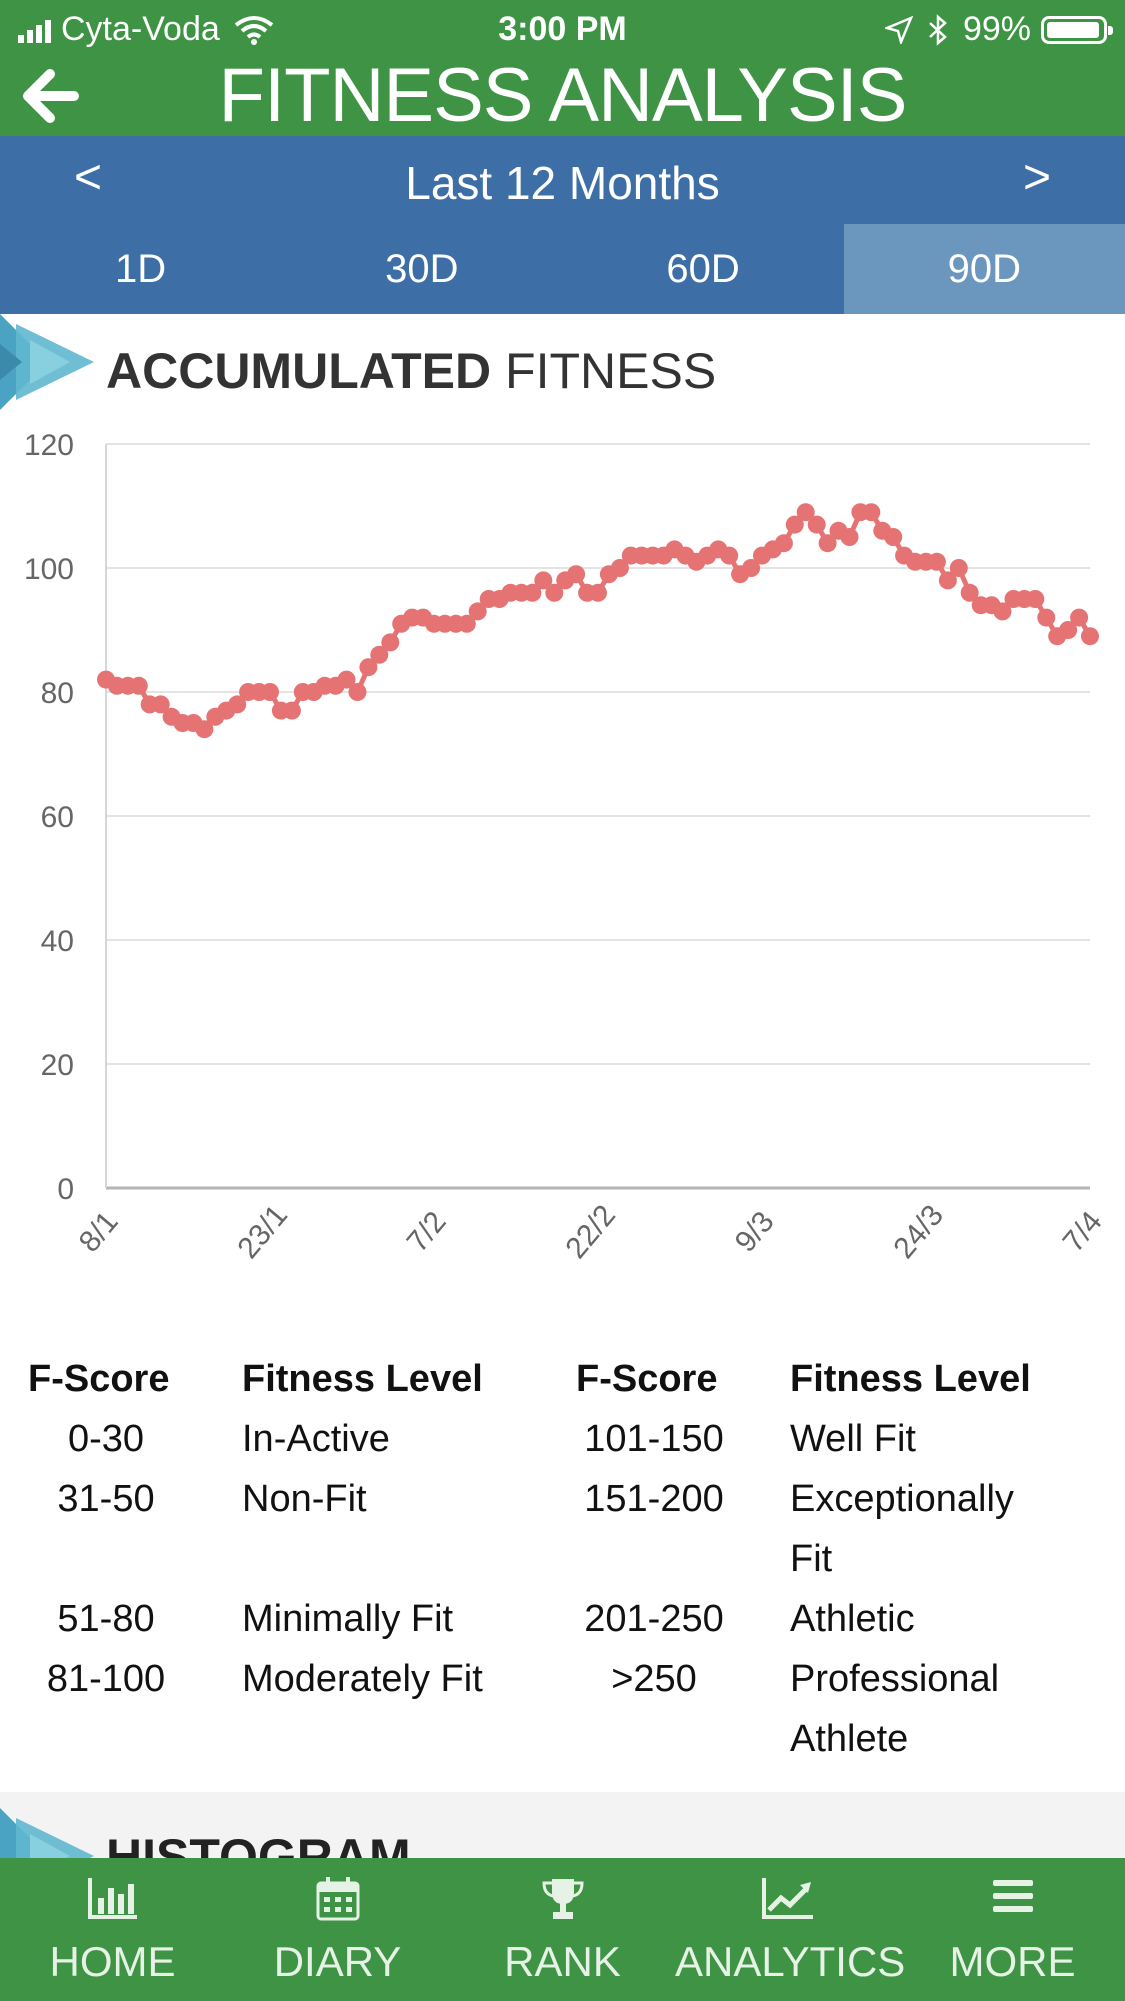 The height and width of the screenshot is (2001, 1125). I want to click on menu-icon, so click(1012, 1896).